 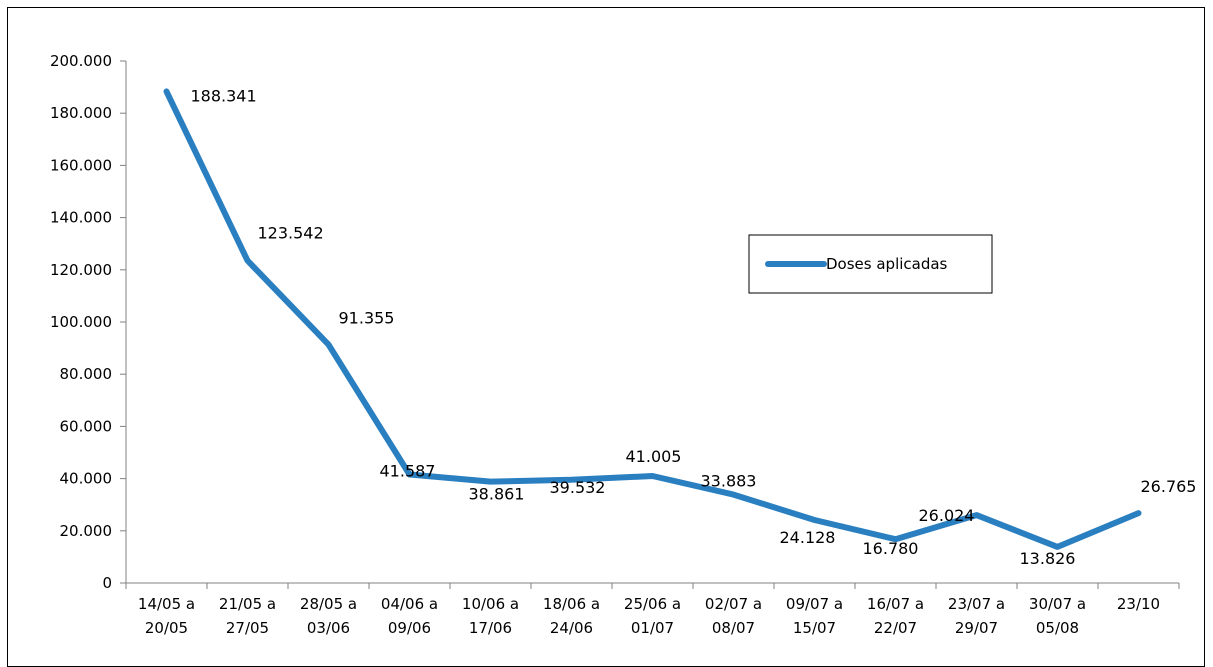 What do you see at coordinates (86, 426) in the screenshot?
I see `y-tick-label: 60.000` at bounding box center [86, 426].